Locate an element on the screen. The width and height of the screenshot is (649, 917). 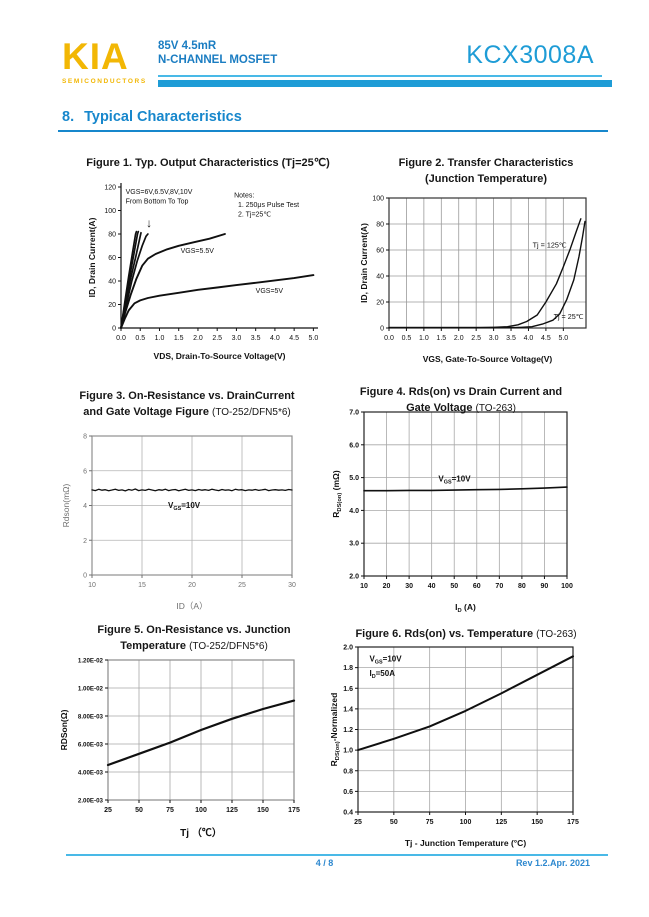
section-number: 8. is located at coordinates (68, 117).